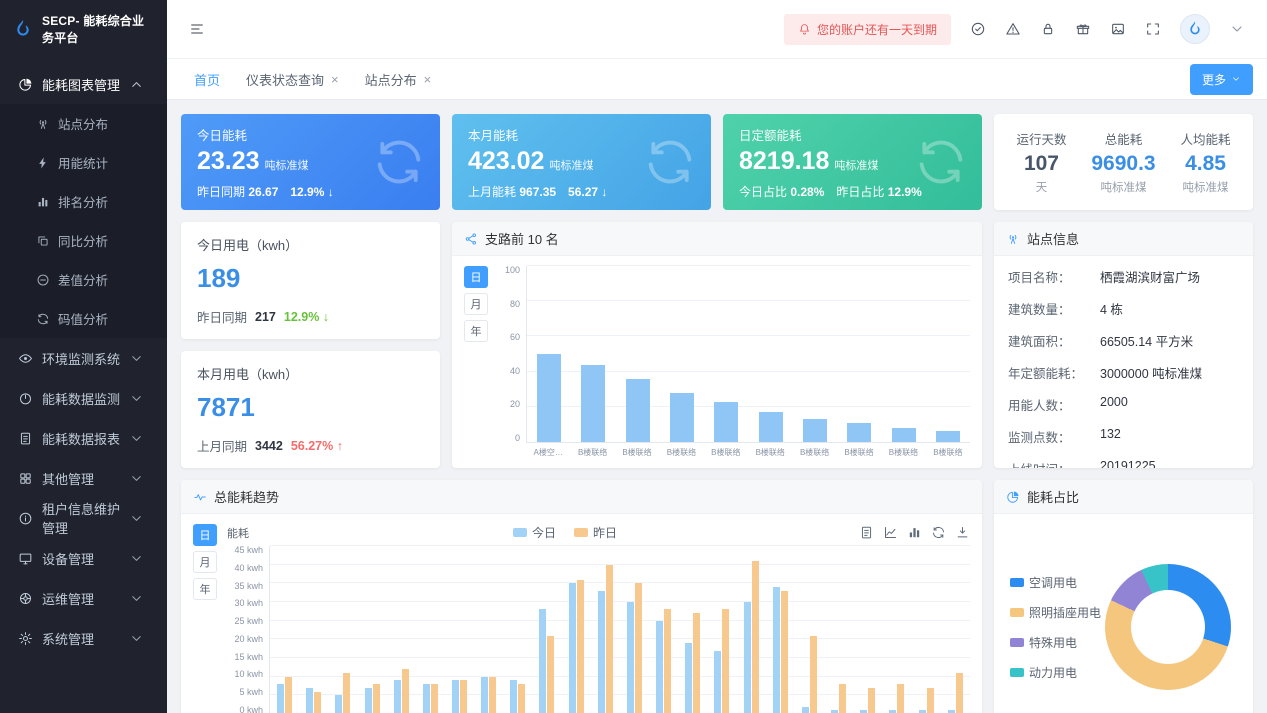 Image resolution: width=1267 pixels, height=713 pixels. Describe the element at coordinates (83, 318) in the screenshot. I see `sidebar-subitem-0-5: 码值分析` at that location.